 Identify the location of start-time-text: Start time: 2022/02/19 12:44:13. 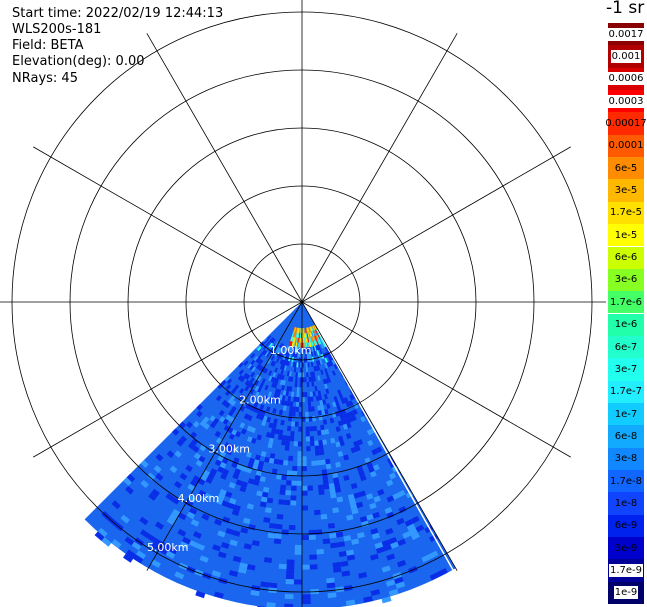
(118, 13).